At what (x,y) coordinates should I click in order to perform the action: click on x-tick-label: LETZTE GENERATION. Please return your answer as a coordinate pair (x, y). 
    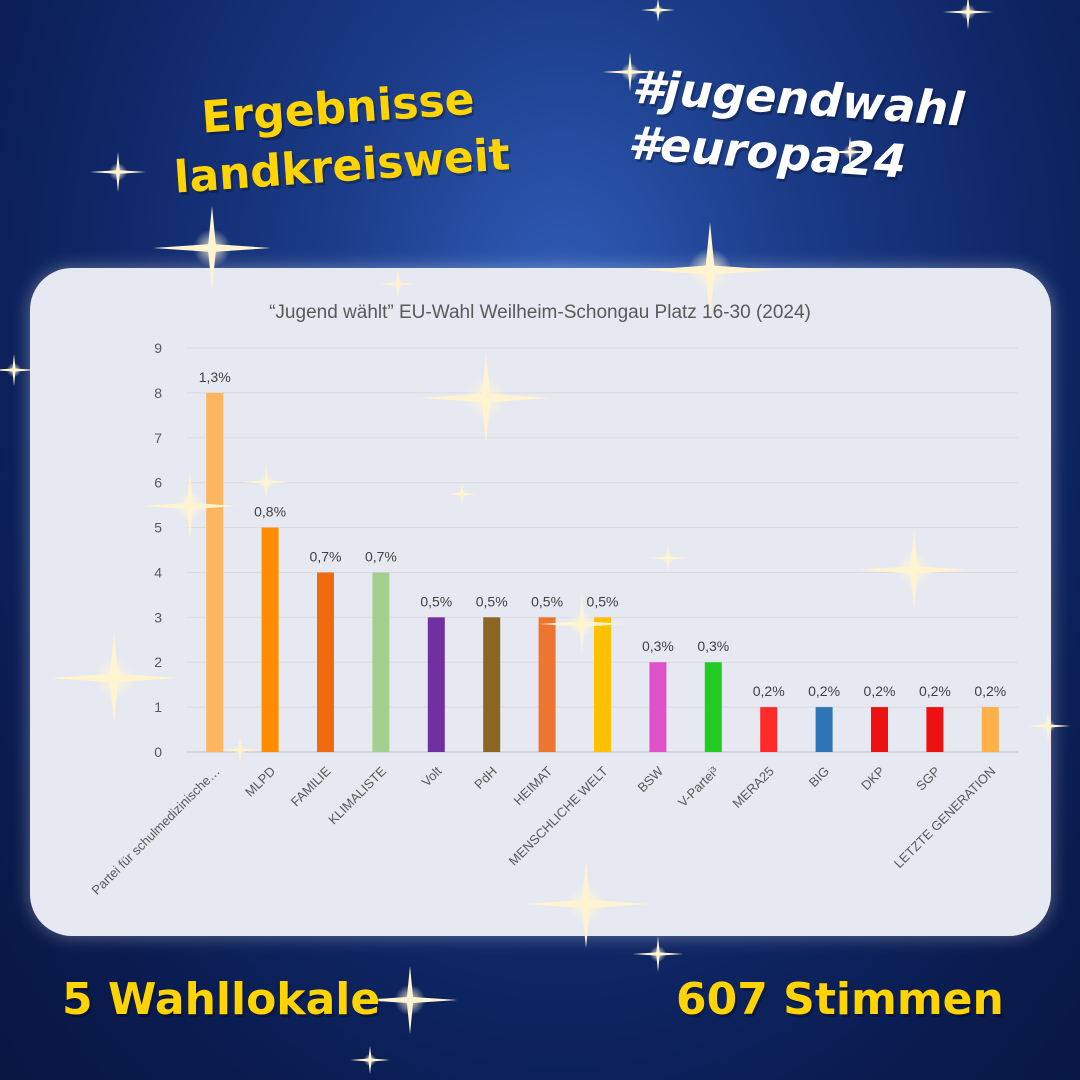
    Looking at the image, I should click on (944, 817).